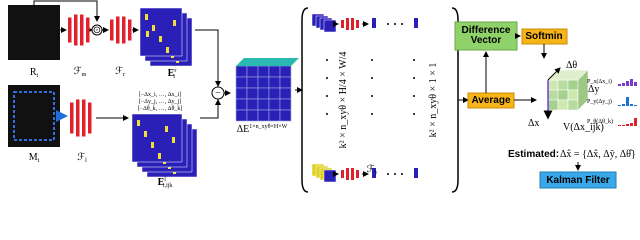 The width and height of the screenshot is (640, 240). I want to click on box-label: Vector, so click(486, 40).